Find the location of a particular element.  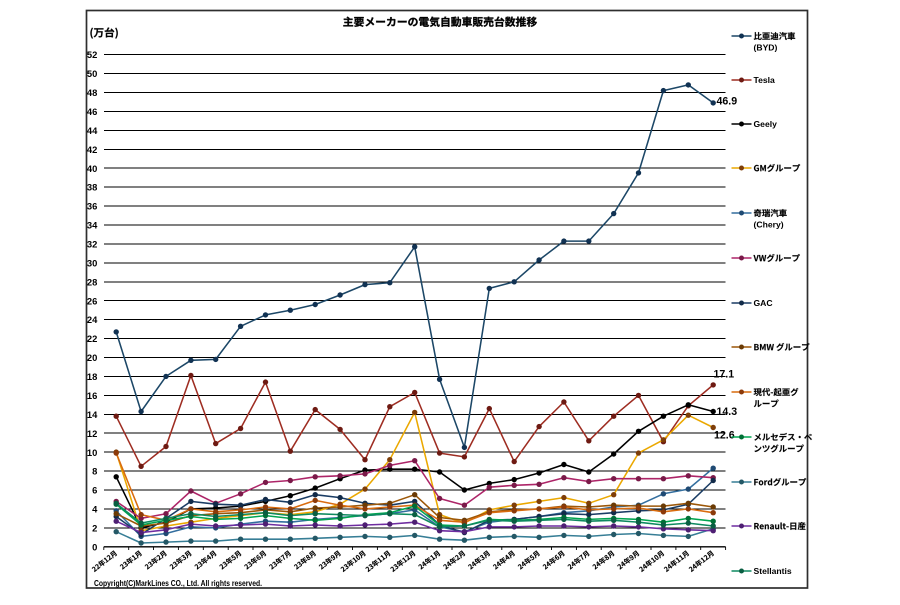

svg-text: 2 is located at coordinates (94, 528).